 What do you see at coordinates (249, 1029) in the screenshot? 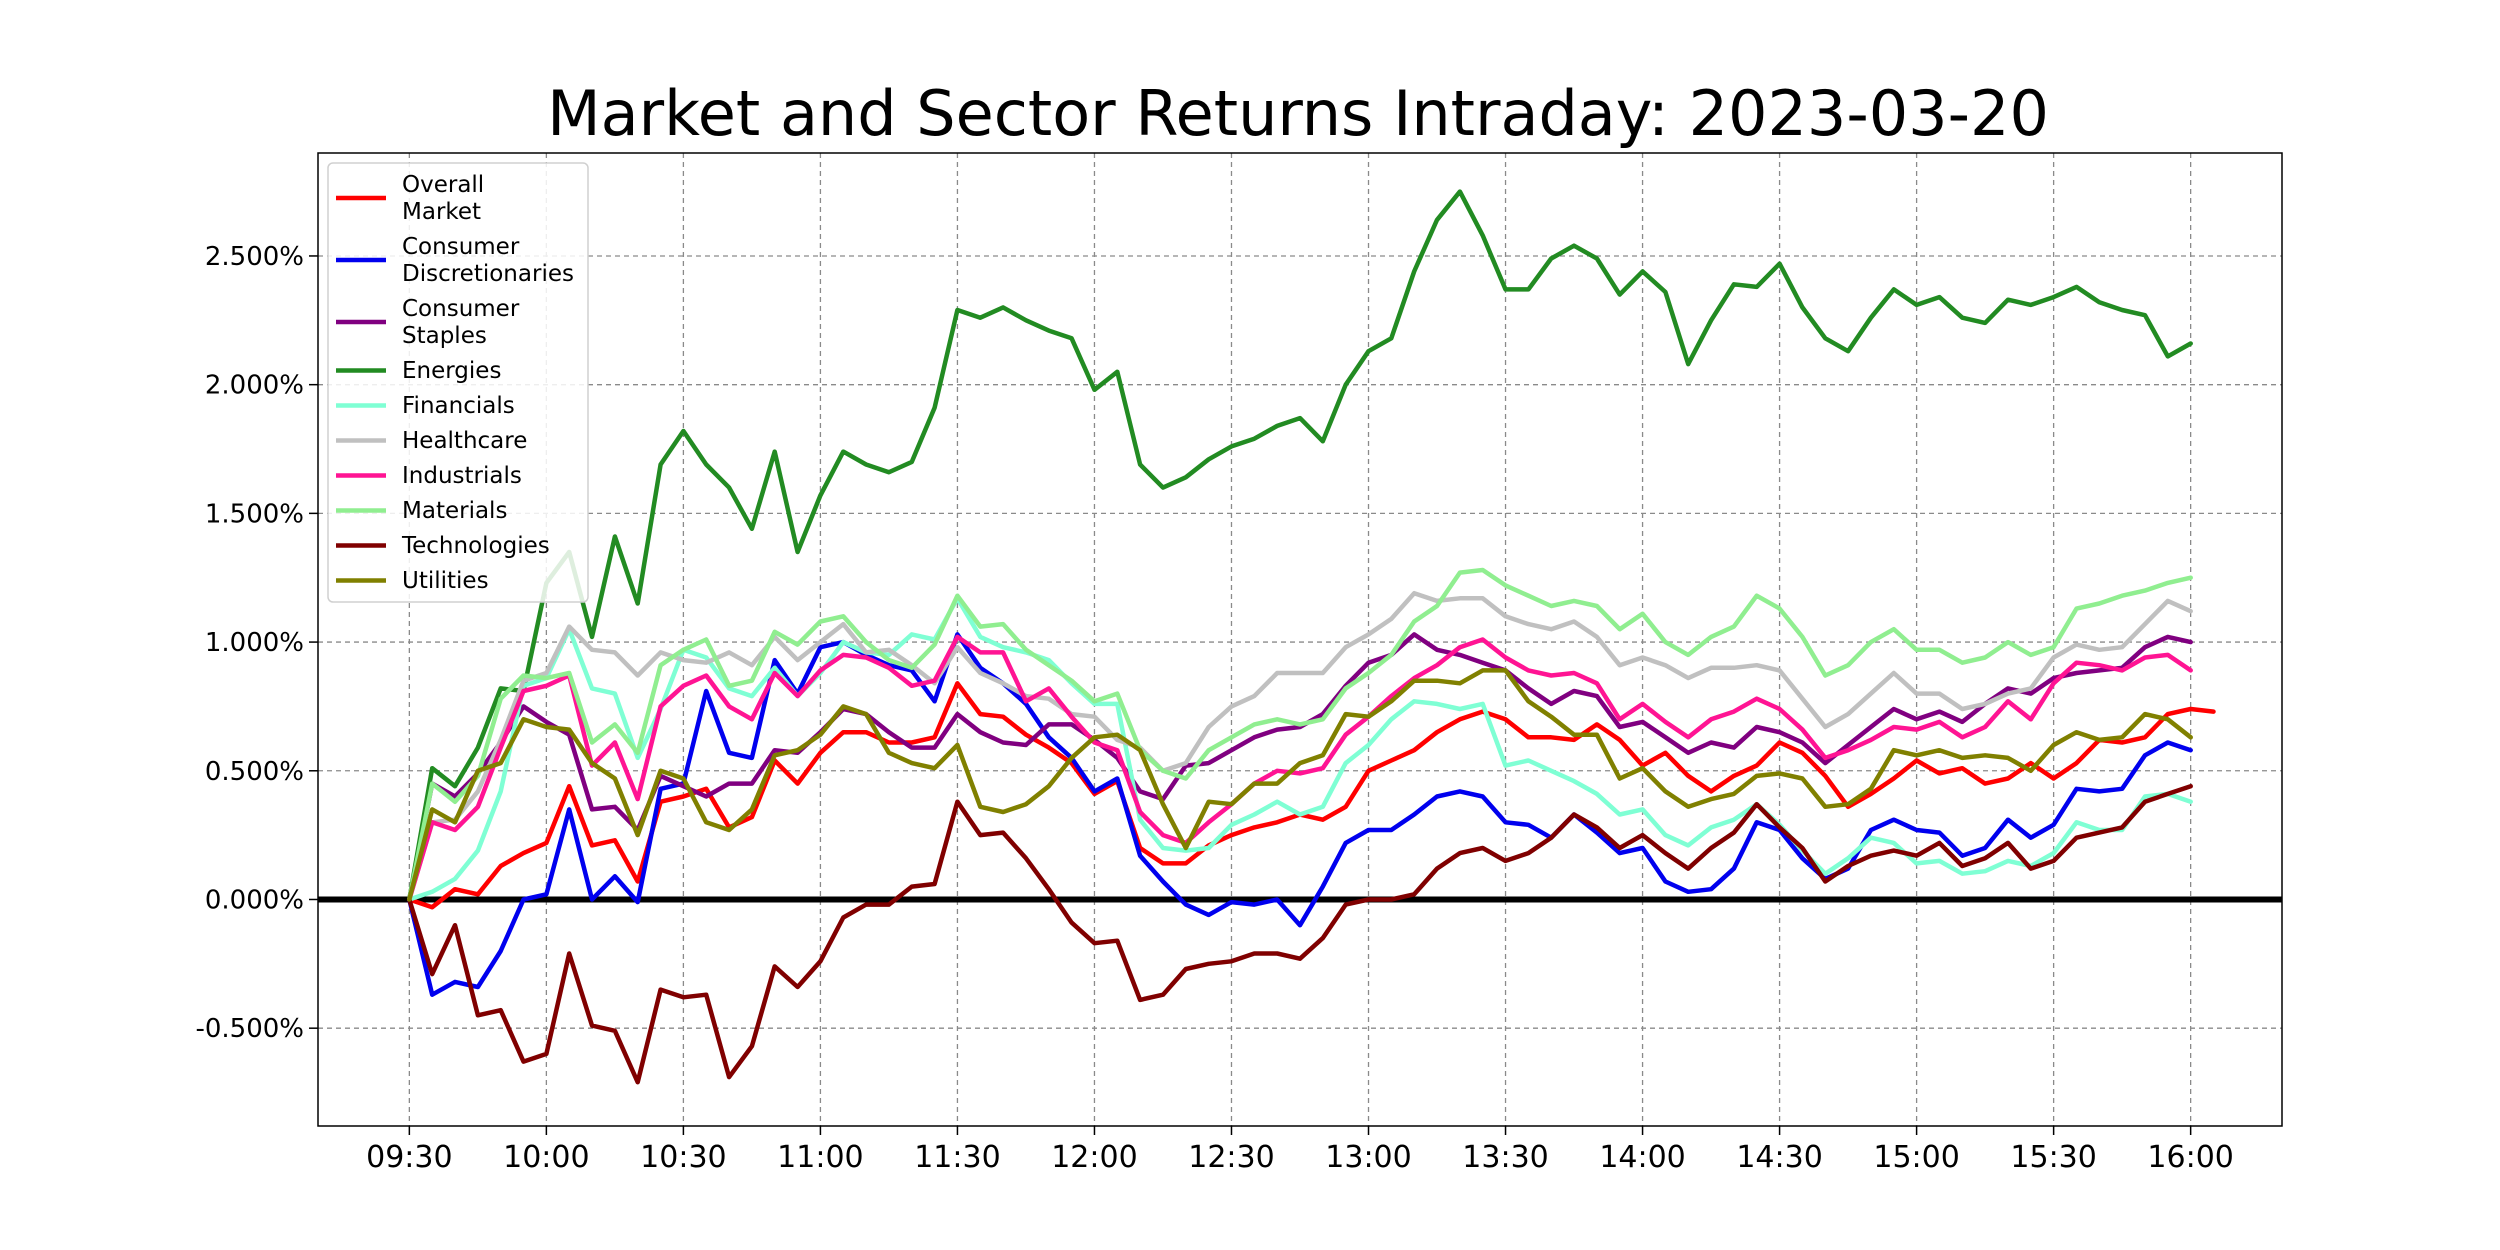
I see `y-tick-label: -0.500%` at bounding box center [249, 1029].